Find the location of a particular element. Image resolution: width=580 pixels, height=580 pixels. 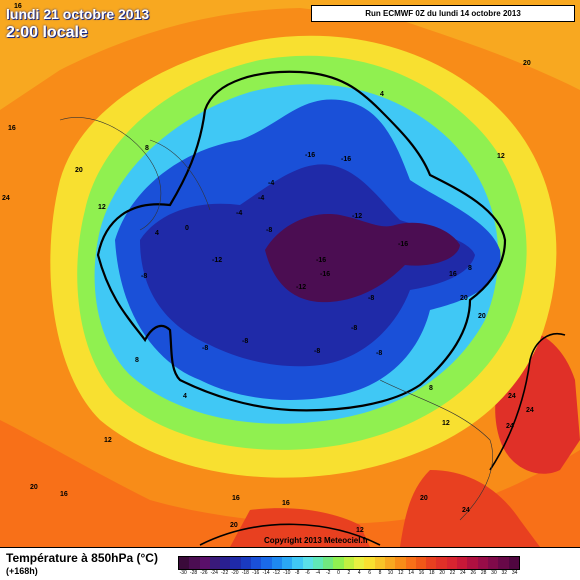

scale-label: 12 is located at coordinates (400, 573).